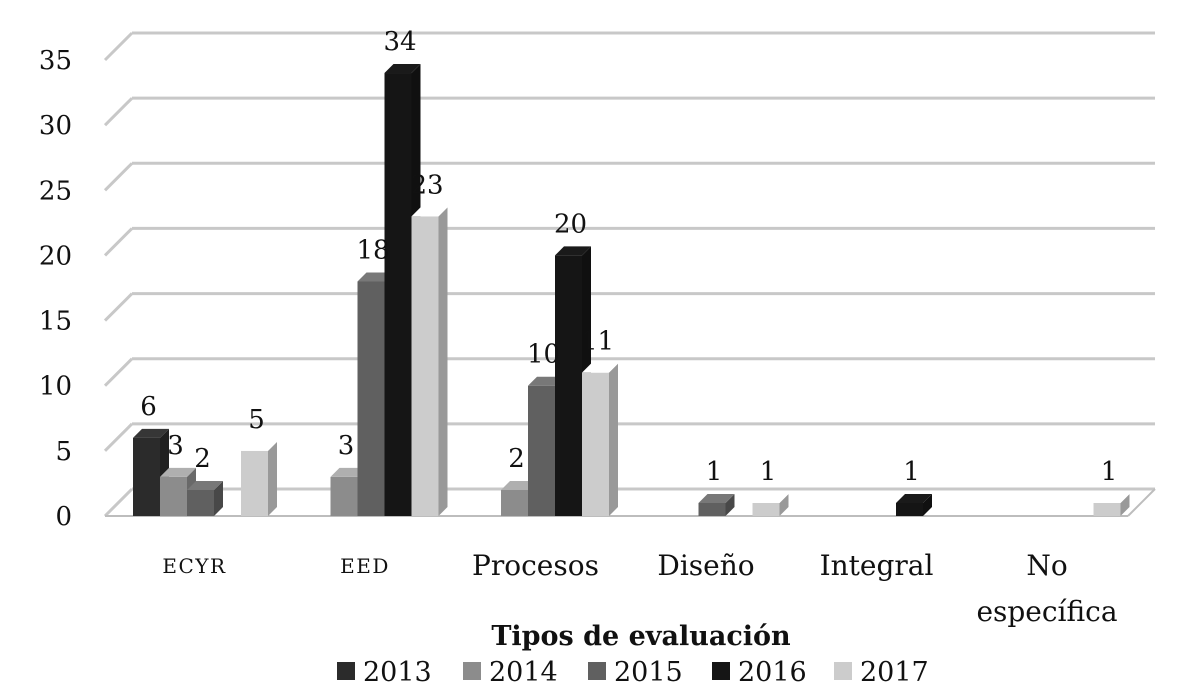  What do you see at coordinates (570, 224) in the screenshot?
I see `data-label: 20` at bounding box center [570, 224].